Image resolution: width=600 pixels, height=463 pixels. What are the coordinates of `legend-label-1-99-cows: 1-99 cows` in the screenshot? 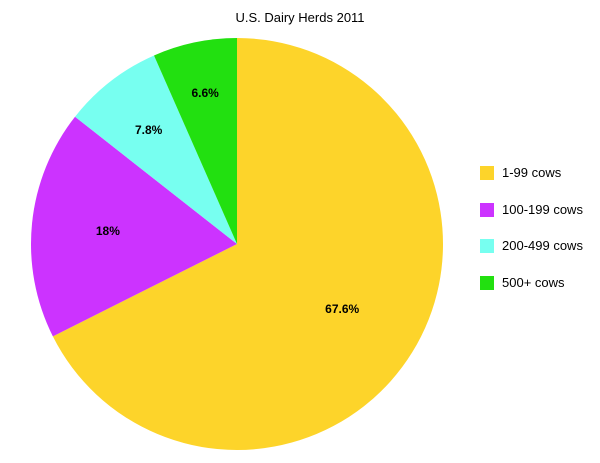 It's located at (532, 172).